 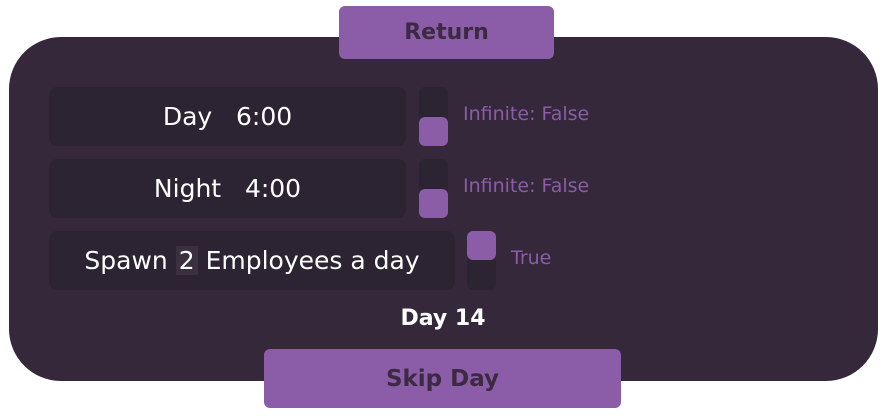 What do you see at coordinates (186, 260) in the screenshot?
I see `spawn-count-input: 2` at bounding box center [186, 260].